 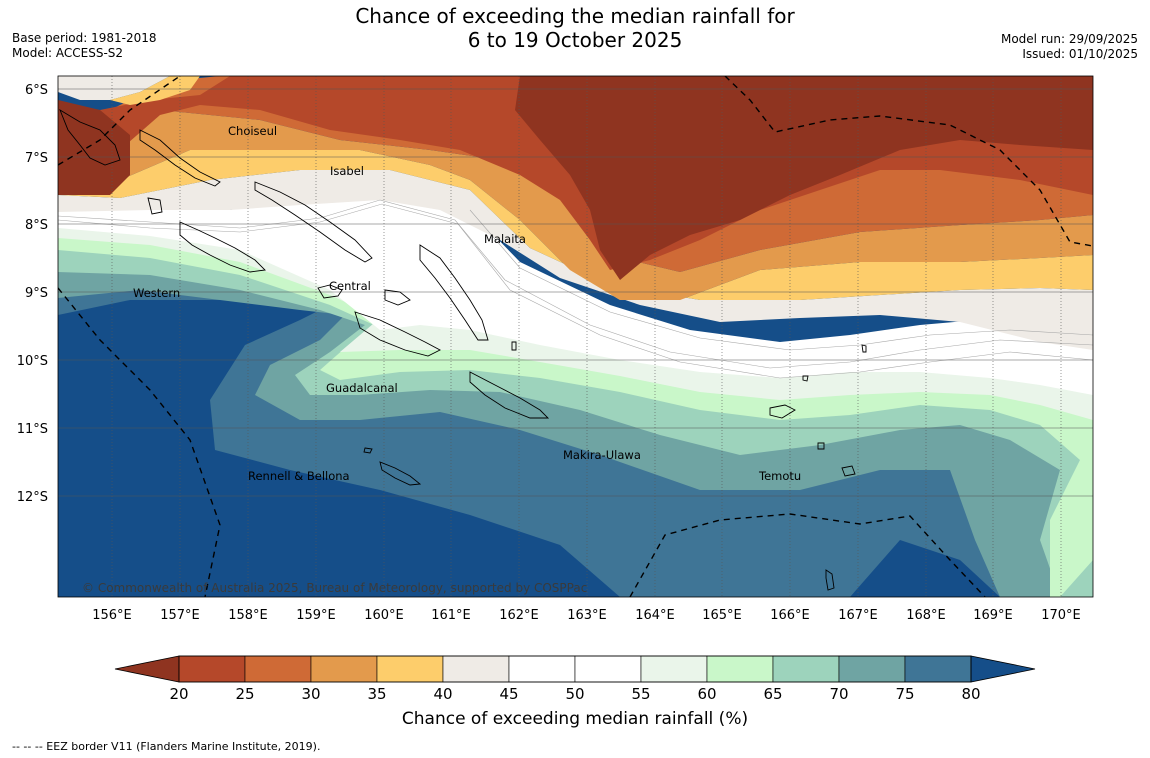 What do you see at coordinates (36, 158) in the screenshot?
I see `lat-label: 7°S` at bounding box center [36, 158].